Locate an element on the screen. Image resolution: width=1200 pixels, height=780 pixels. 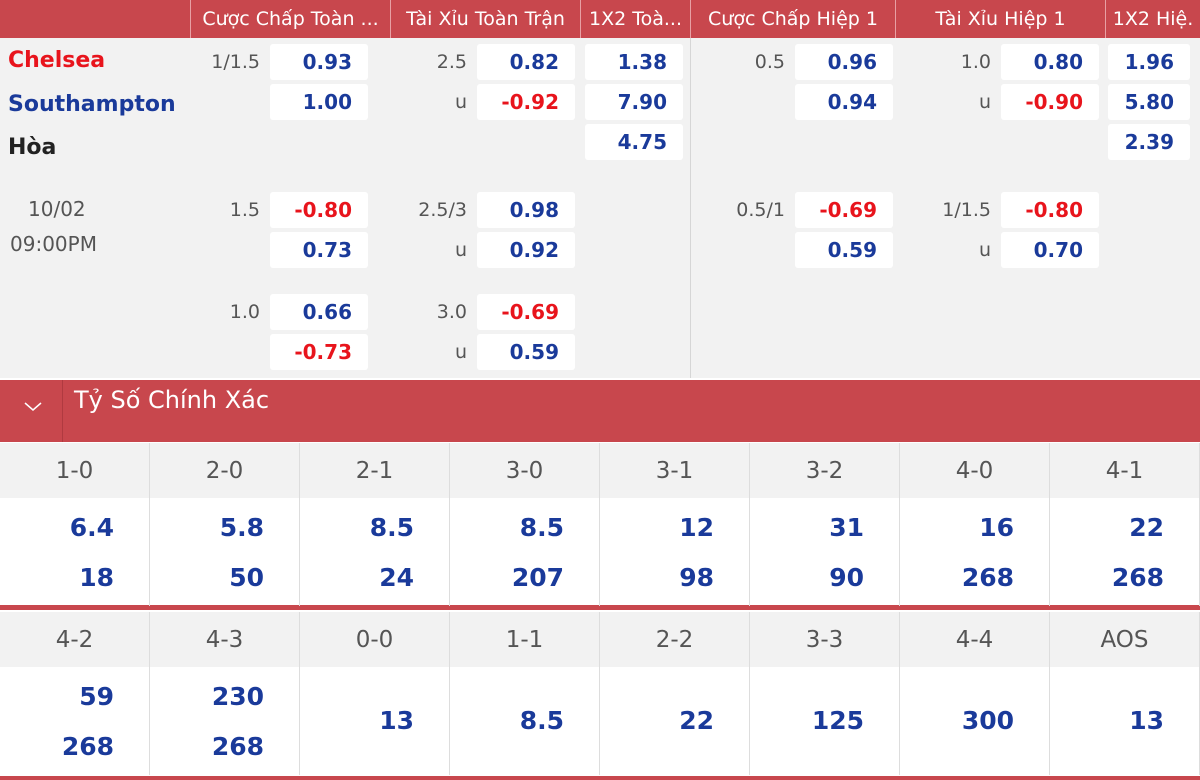
section-title: Tỷ Số Chính Xác is located at coordinates (172, 400).